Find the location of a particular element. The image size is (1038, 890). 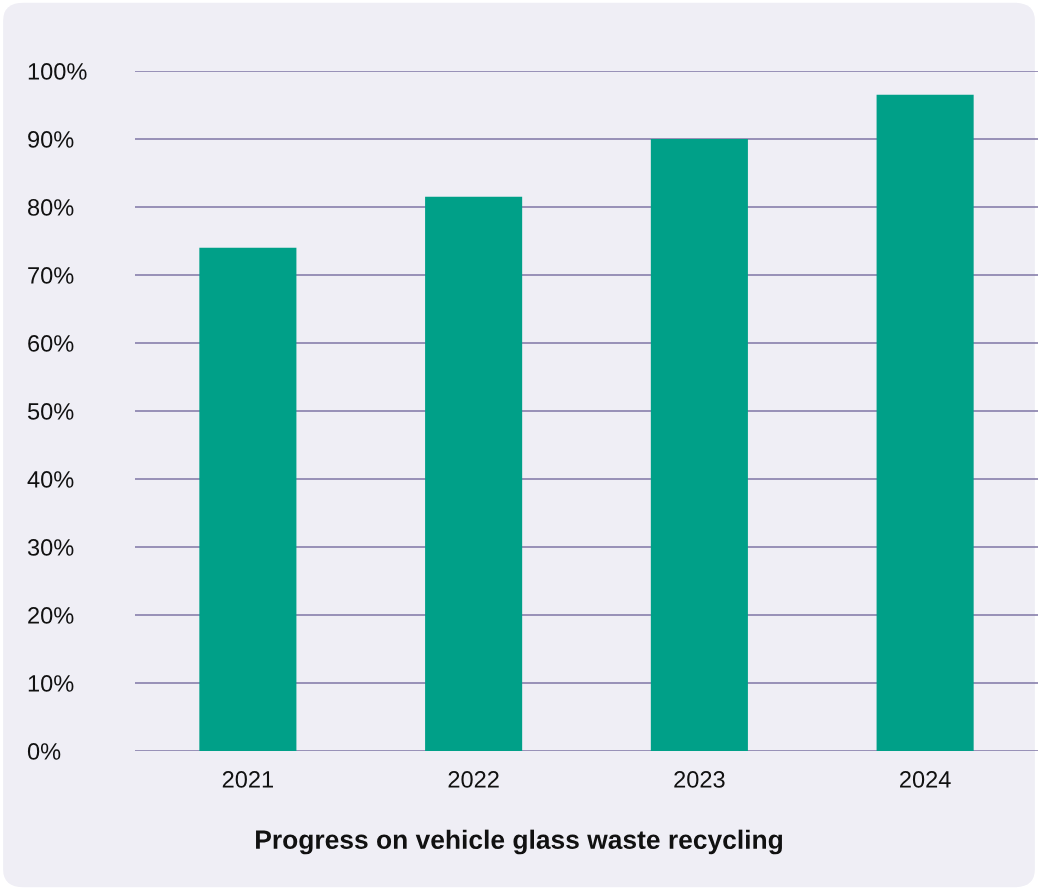

x-tick-label: 2023 is located at coordinates (699, 779).